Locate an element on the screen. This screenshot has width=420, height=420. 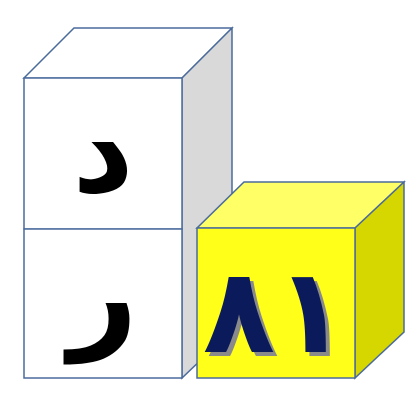
letter-ra: ر is located at coordinates (100, 294).